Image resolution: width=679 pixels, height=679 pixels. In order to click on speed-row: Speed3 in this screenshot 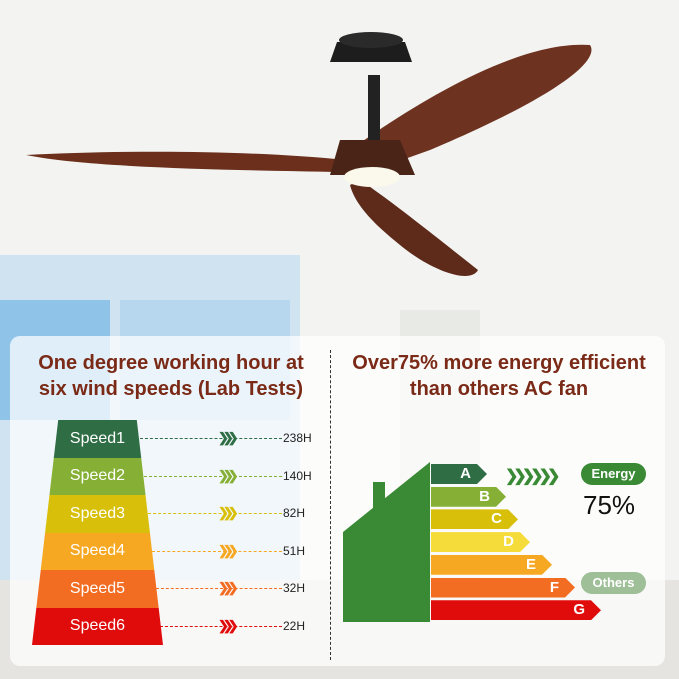, I will do `click(97, 514)`.